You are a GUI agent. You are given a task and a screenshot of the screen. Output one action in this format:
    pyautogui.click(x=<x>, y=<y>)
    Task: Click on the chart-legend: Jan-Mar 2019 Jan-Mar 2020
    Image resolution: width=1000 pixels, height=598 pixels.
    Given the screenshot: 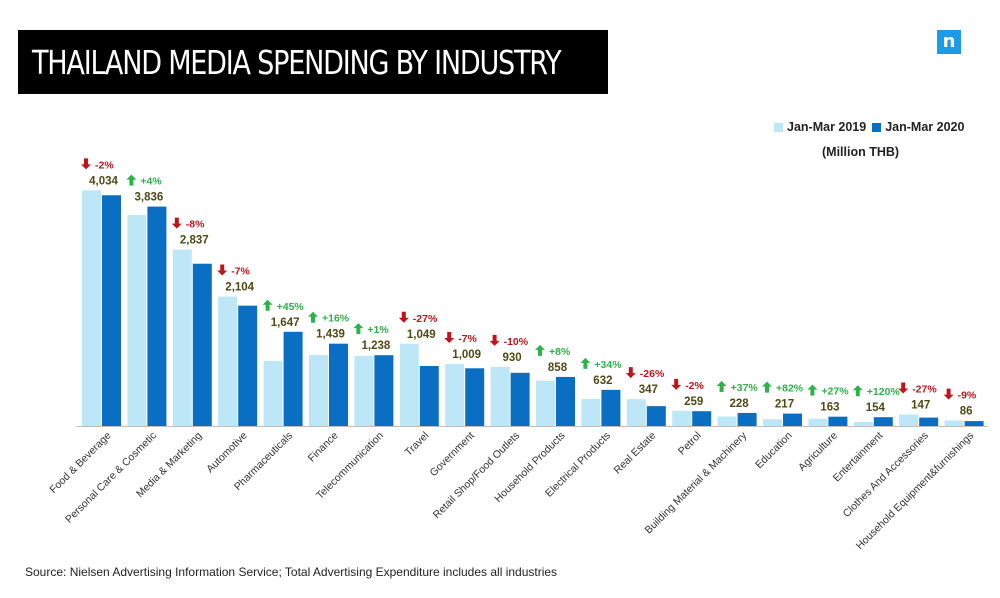 What is the action you would take?
    pyautogui.click(x=869, y=127)
    